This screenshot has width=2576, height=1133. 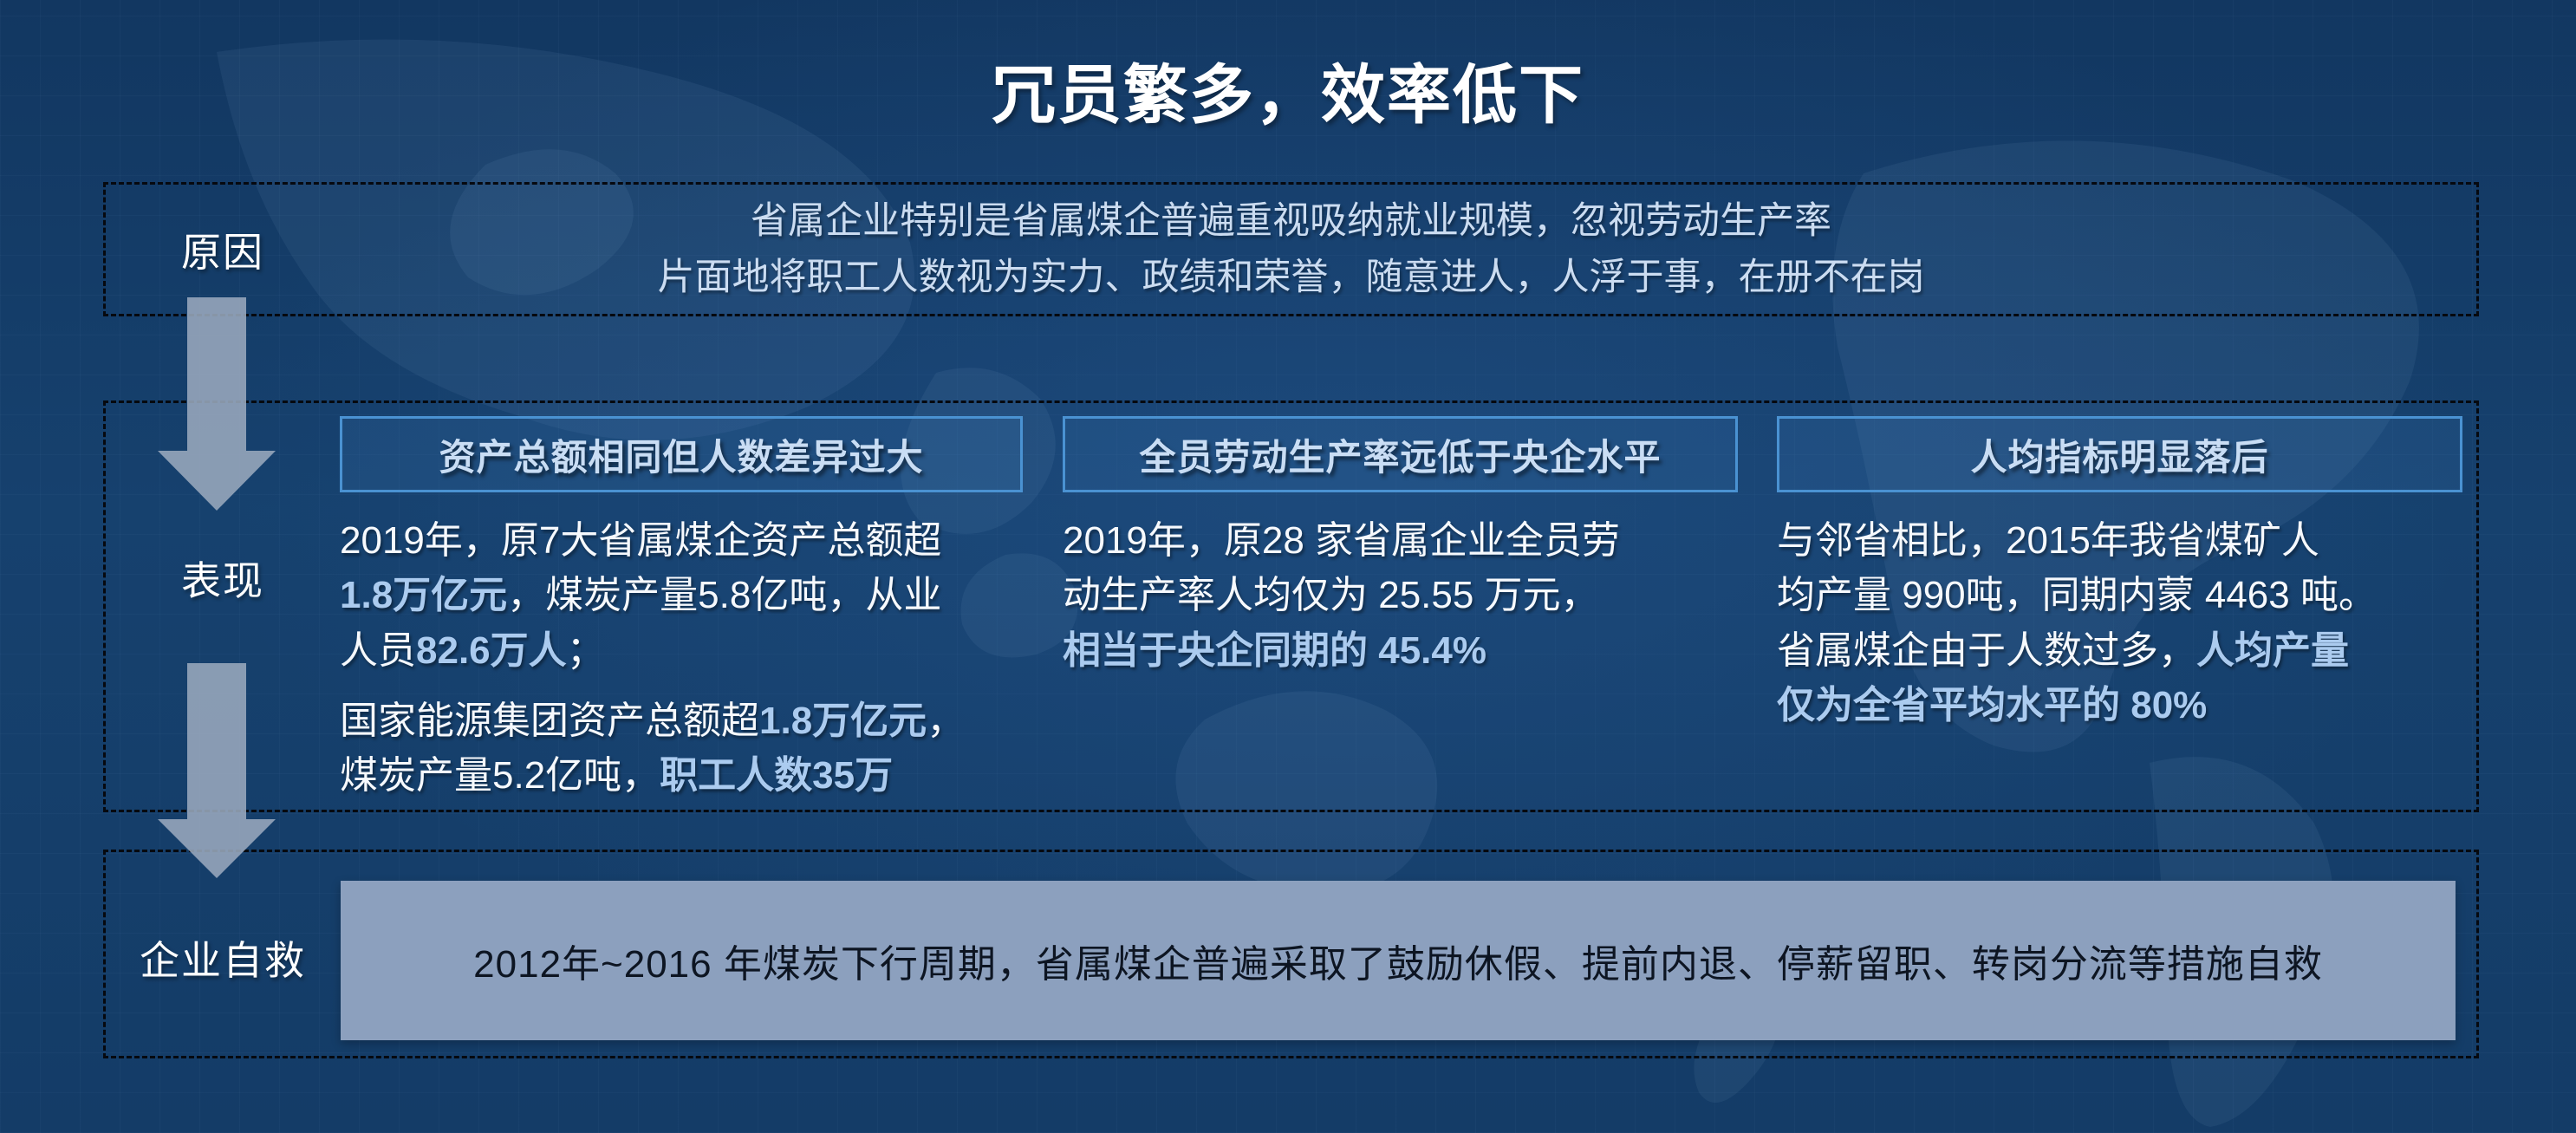 I want to click on cause-label-rail: 原因, so click(x=223, y=249).